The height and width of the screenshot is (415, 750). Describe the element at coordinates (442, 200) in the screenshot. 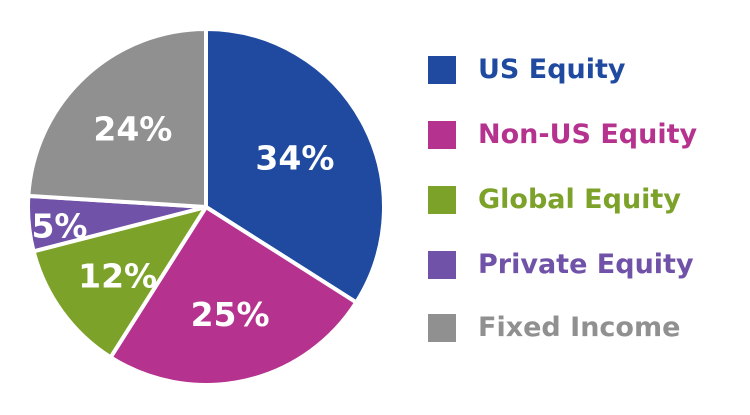

I see `legend-swatch-global-equity` at that location.